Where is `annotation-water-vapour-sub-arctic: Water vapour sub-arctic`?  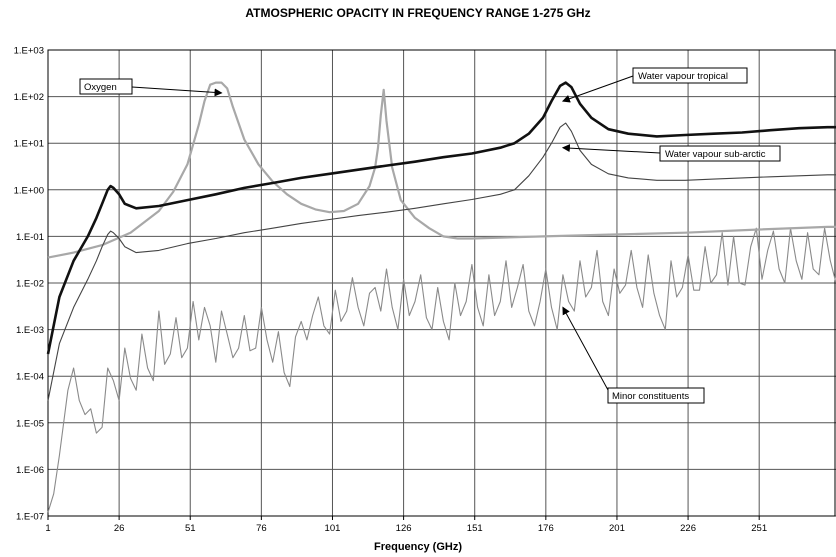 annotation-water-vapour-sub-arctic: Water vapour sub-arctic is located at coordinates (671, 153).